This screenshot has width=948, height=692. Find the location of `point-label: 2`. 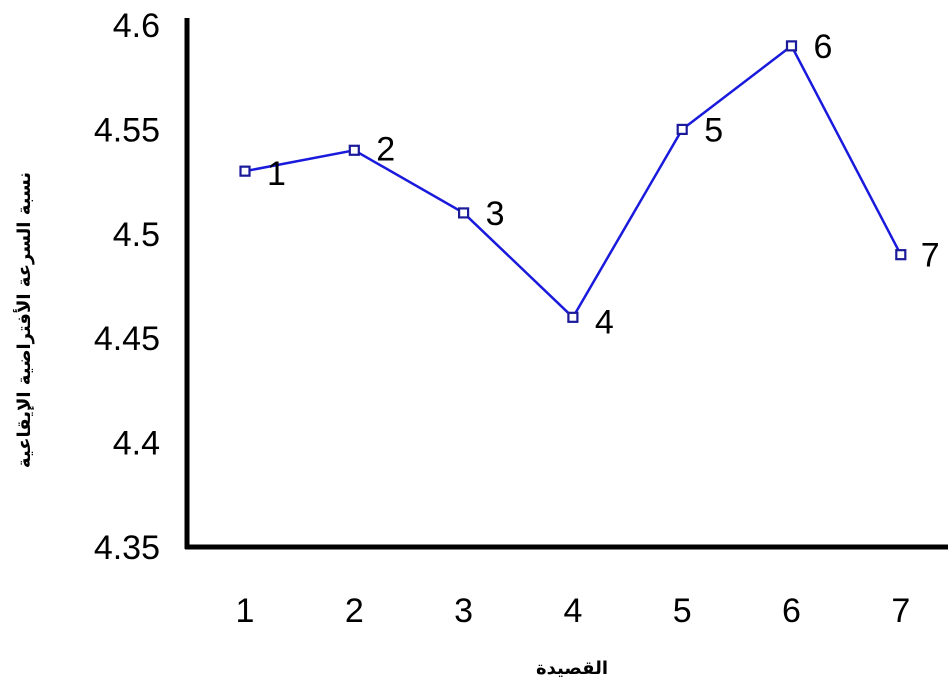

point-label: 2 is located at coordinates (385, 149).